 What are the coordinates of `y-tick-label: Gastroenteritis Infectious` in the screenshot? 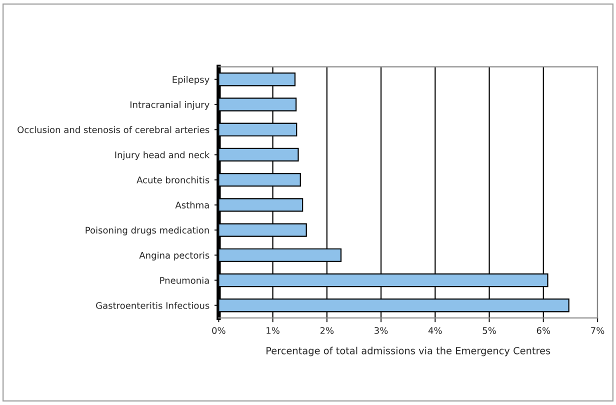 It's located at (153, 305).